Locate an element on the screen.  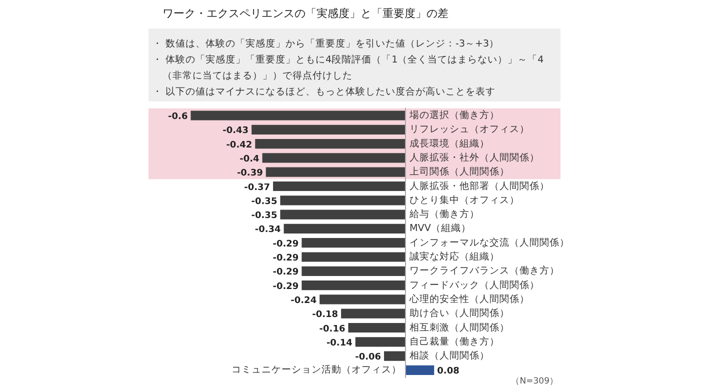
y-tick-label: MVV（組織） is located at coordinates (440, 228).